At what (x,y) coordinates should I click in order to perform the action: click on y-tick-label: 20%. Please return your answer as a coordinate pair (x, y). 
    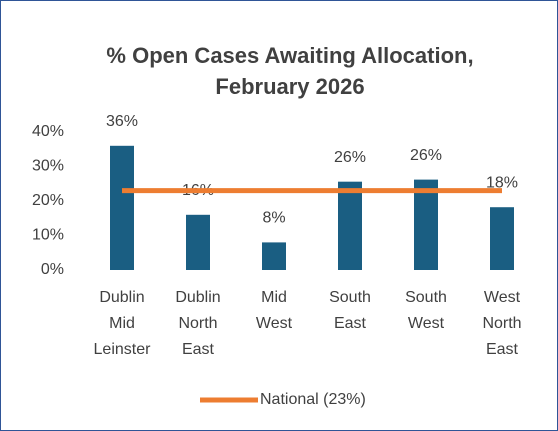
    Looking at the image, I should click on (48, 200).